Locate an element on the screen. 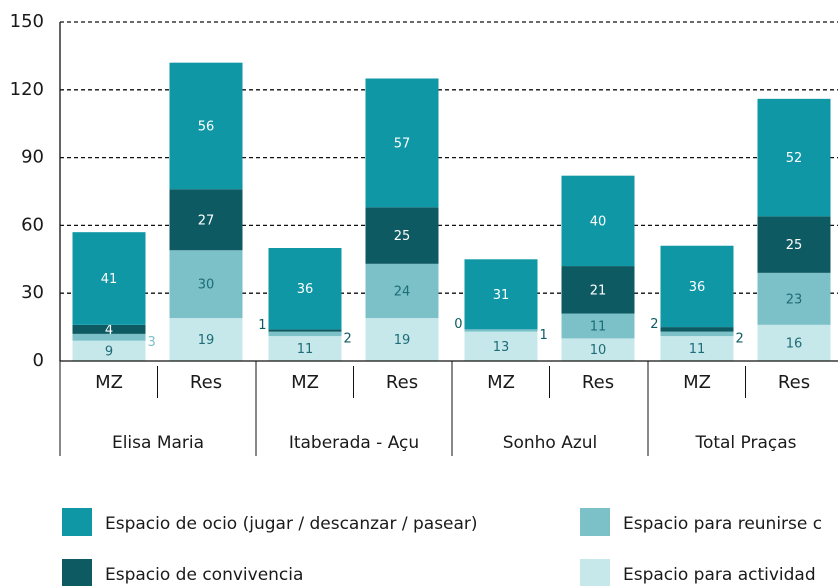 This screenshot has width=838, height=586. value-label: 41 is located at coordinates (109, 279).